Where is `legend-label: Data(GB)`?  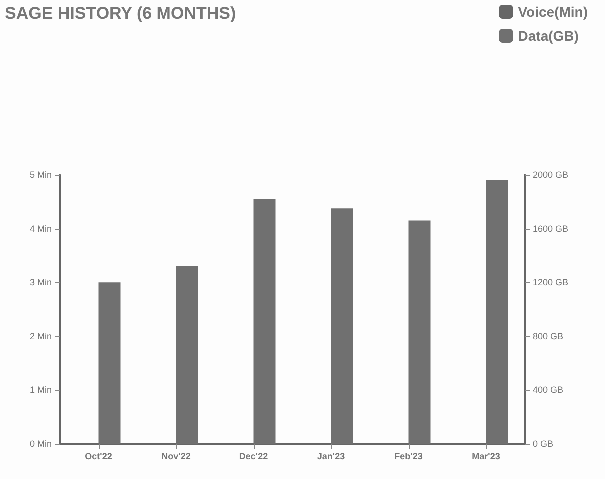 legend-label: Data(GB) is located at coordinates (548, 36).